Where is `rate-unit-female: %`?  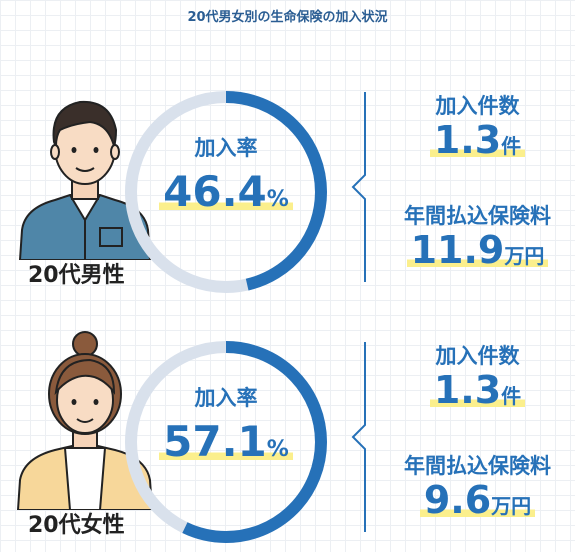 rate-unit-female: % is located at coordinates (277, 449).